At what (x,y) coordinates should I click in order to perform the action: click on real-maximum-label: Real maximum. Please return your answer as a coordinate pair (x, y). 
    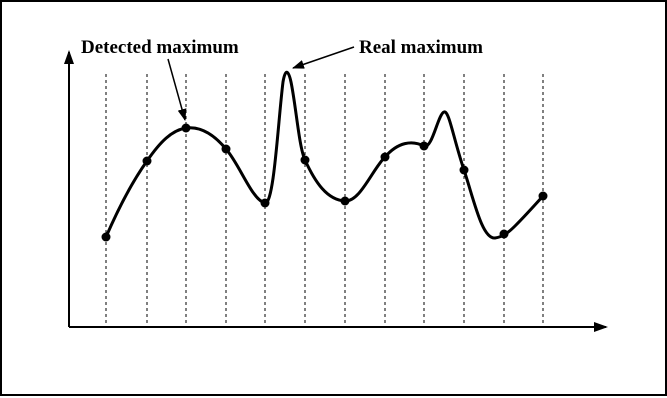
    Looking at the image, I should click on (421, 47).